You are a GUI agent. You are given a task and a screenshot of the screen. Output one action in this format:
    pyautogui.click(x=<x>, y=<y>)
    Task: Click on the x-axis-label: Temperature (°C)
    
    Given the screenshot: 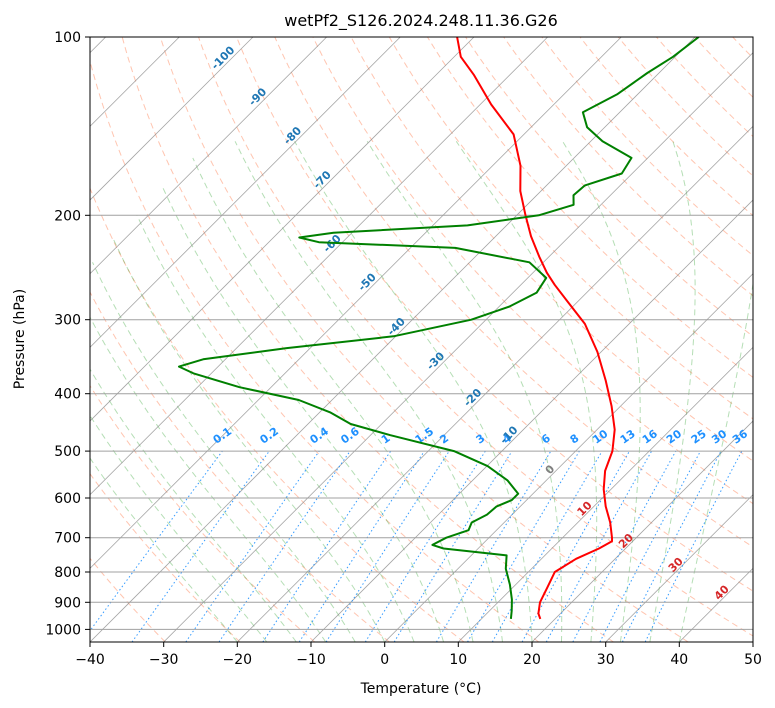 What is the action you would take?
    pyautogui.click(x=421, y=689)
    